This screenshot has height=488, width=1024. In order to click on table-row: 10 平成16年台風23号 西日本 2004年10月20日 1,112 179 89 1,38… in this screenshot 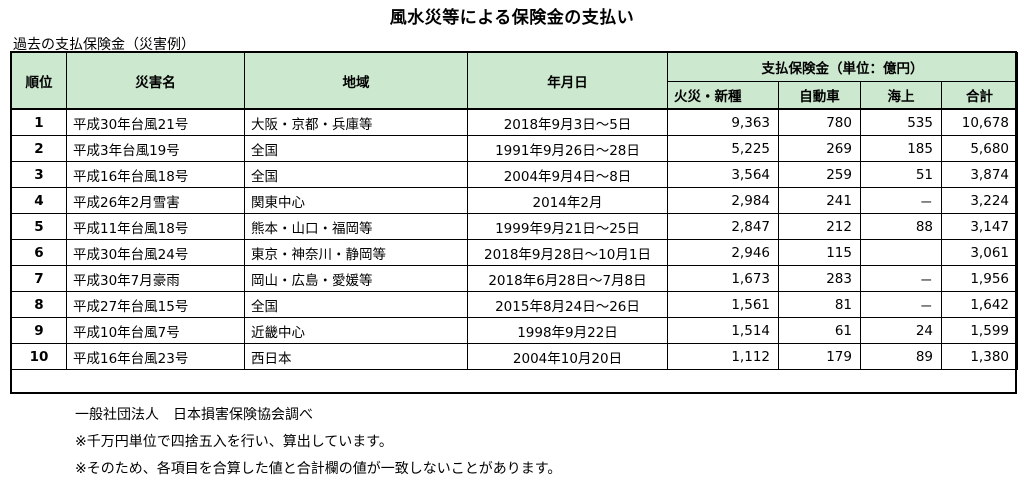, I will do `click(514, 356)`.